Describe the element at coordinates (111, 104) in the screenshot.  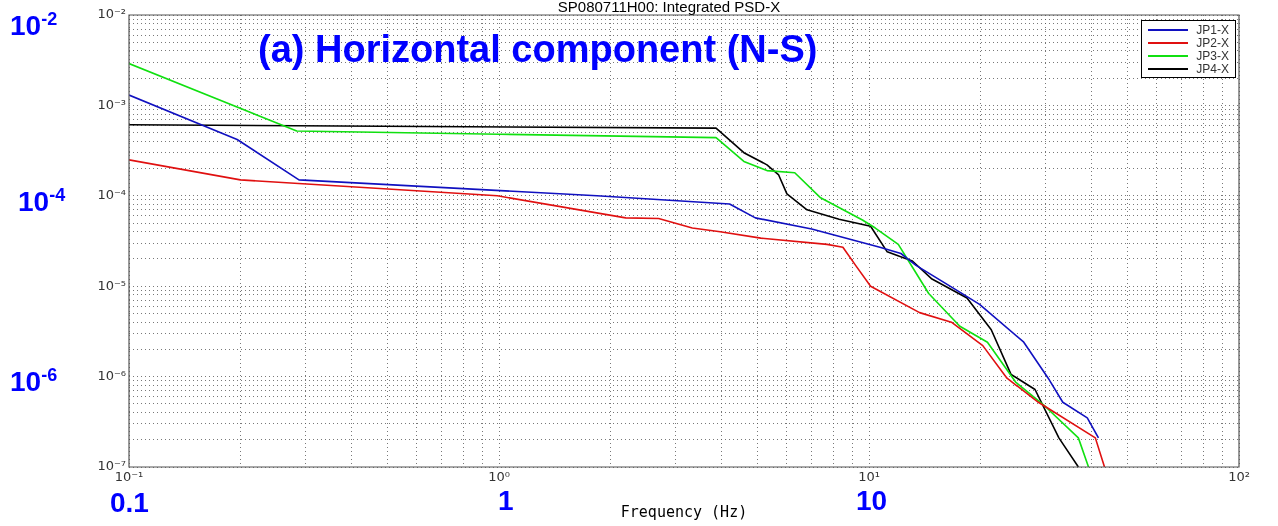
I see `y-tick-label: 10⁻³` at that location.